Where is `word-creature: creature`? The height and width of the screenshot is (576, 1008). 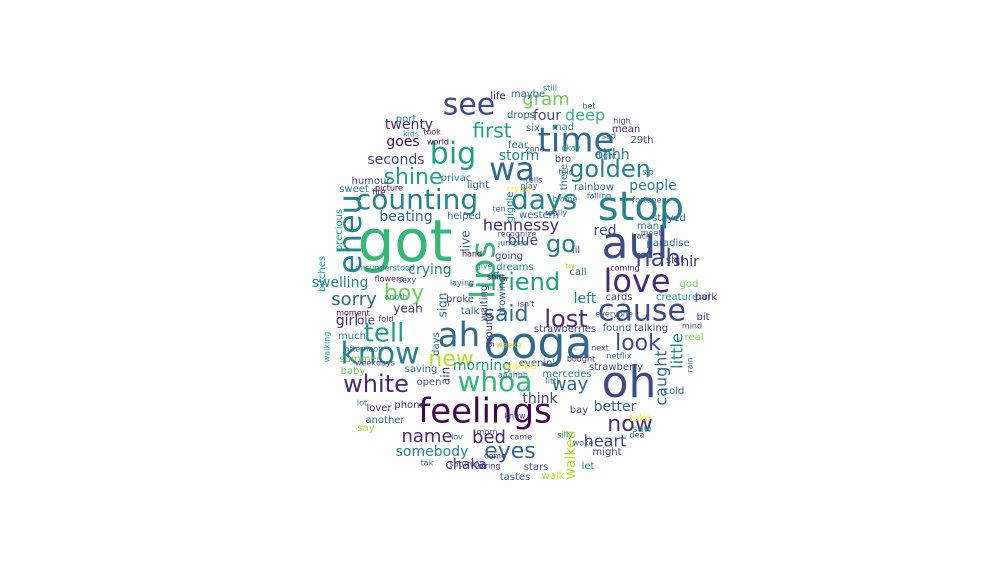
word-creature: creature is located at coordinates (677, 297).